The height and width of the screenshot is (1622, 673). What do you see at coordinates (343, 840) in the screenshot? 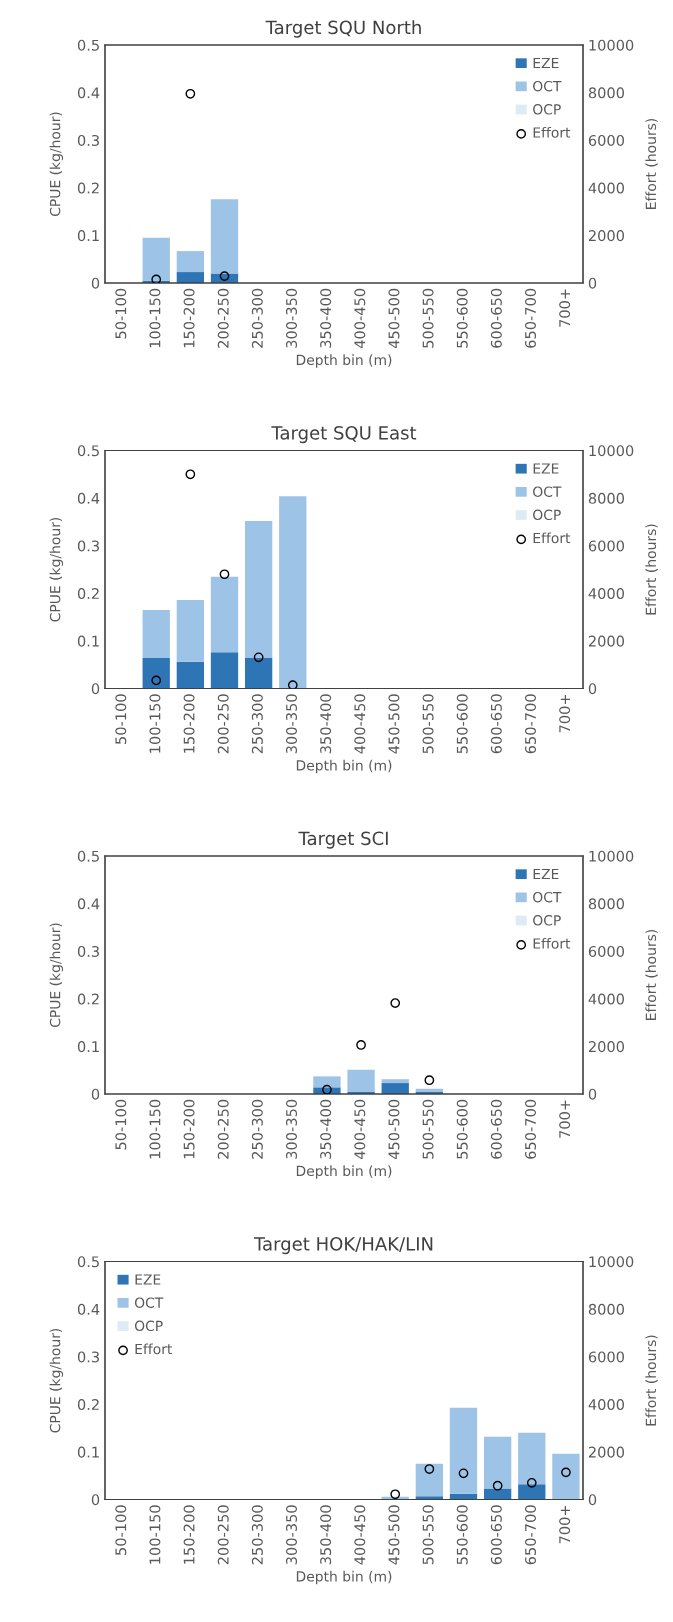
I see `chart-title: Target SCI` at bounding box center [343, 840].